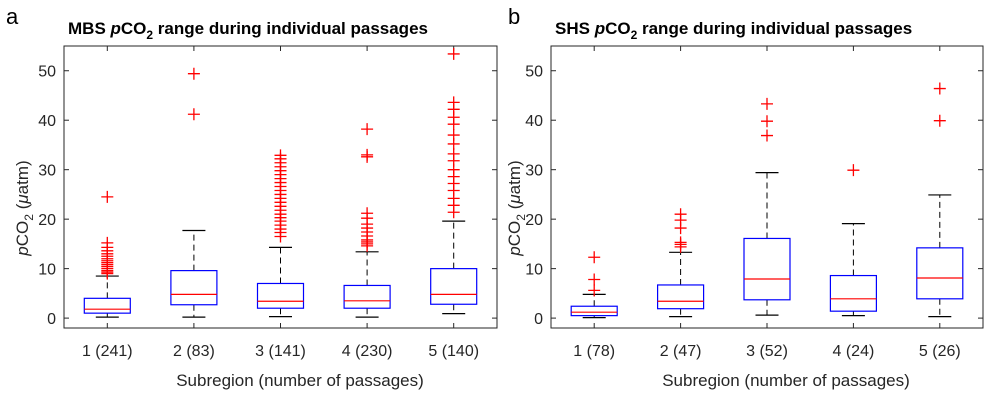  What do you see at coordinates (514, 16) in the screenshot?
I see `panel-letter-b: b` at bounding box center [514, 16].